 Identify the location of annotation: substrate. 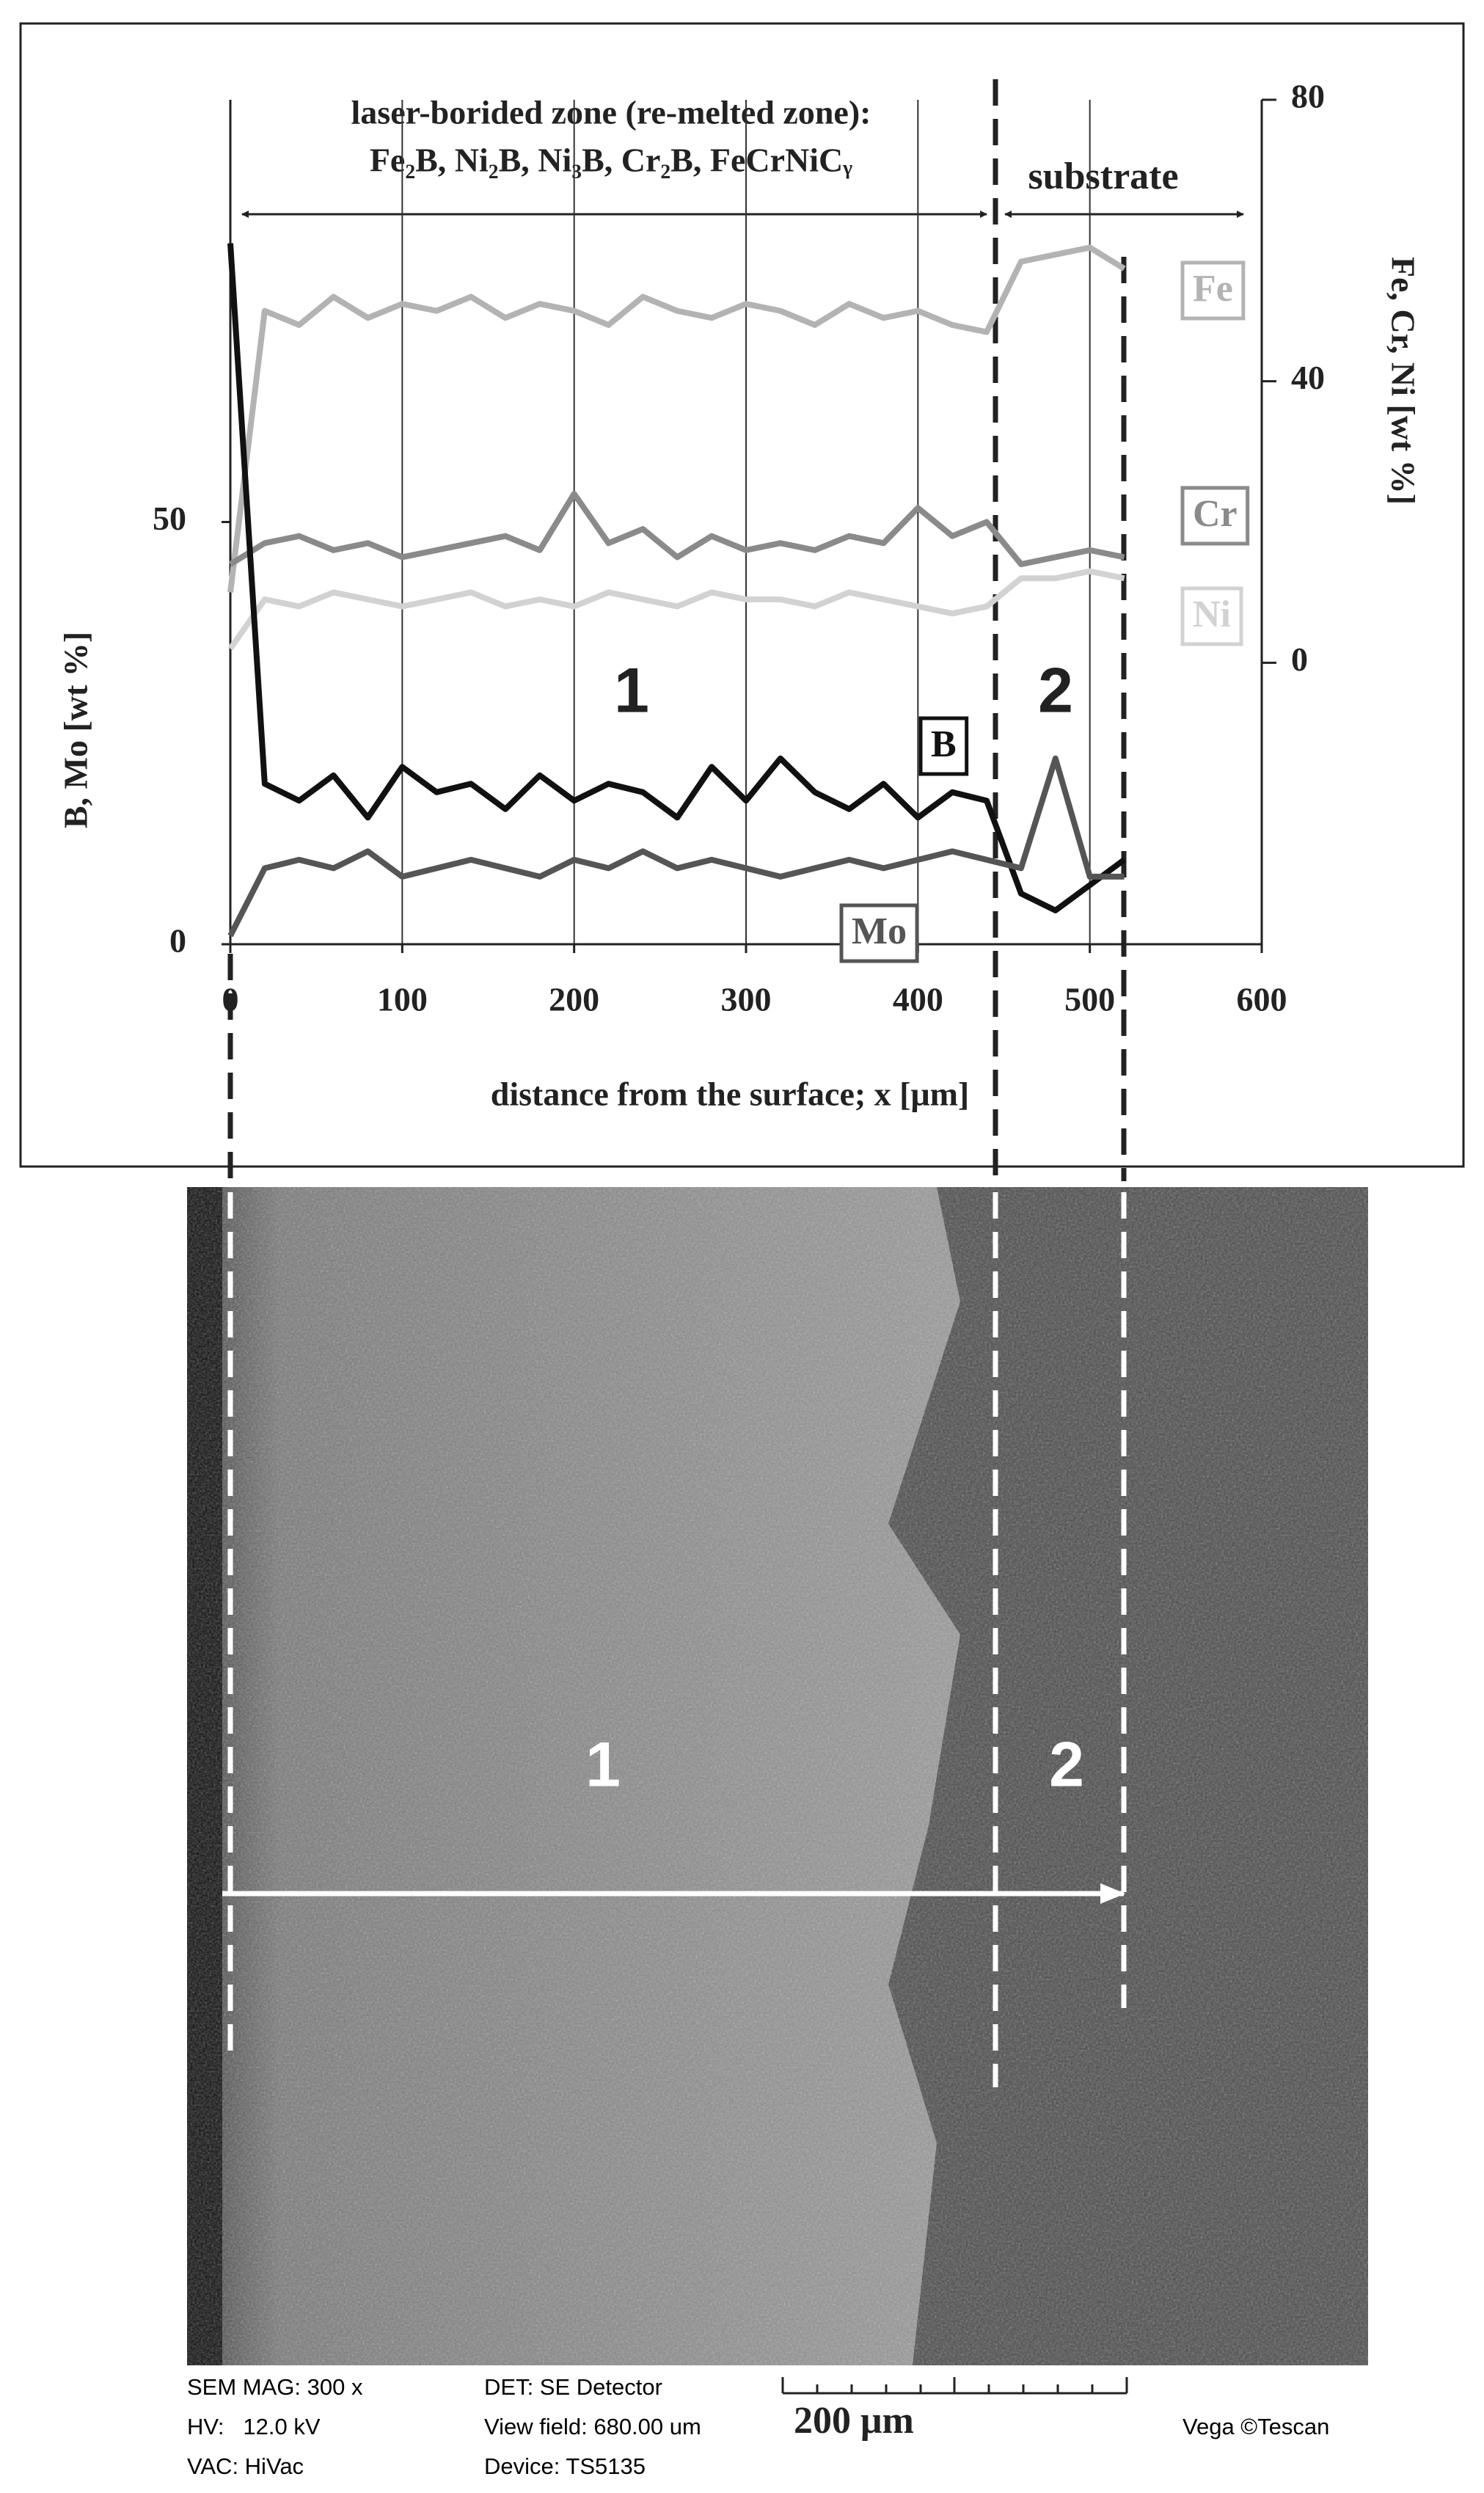
(1103, 177).